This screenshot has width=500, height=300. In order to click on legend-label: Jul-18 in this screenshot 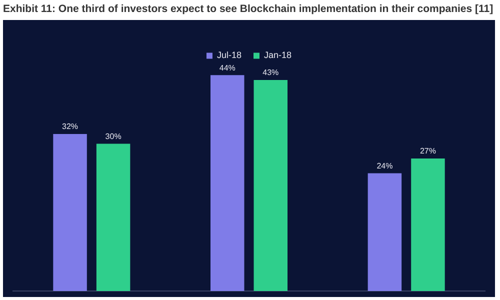, I will do `click(229, 55)`.